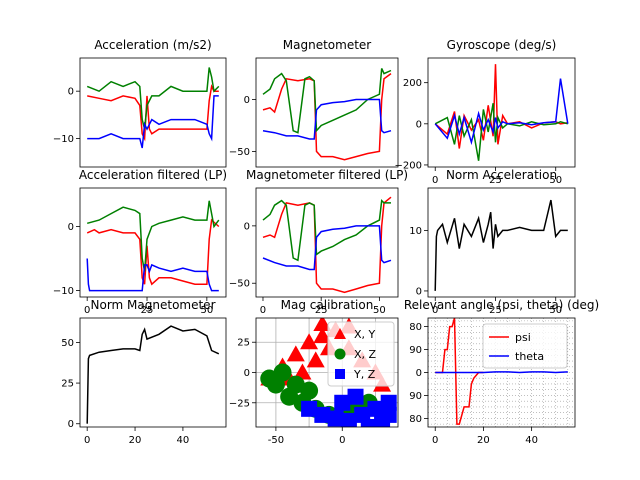  Describe the element at coordinates (502, 45) in the screenshot. I see `chart-title: Gyroscope (deg/s)` at that location.